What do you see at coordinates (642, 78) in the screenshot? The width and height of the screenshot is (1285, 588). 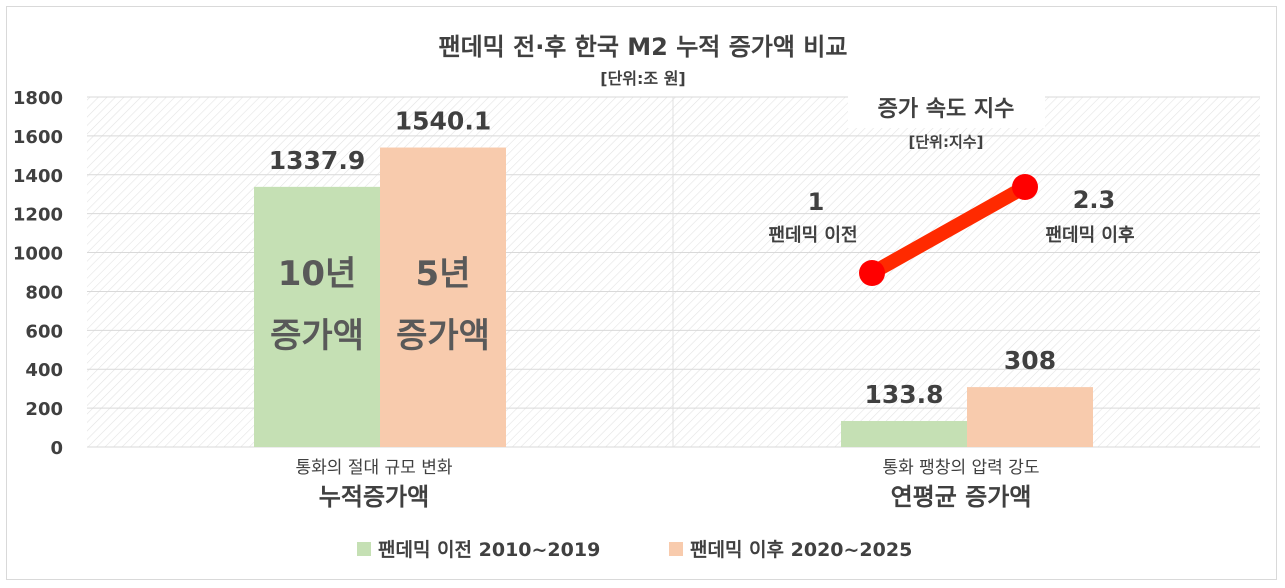 I see `chart-subtitle: [단위:조 원]` at bounding box center [642, 78].